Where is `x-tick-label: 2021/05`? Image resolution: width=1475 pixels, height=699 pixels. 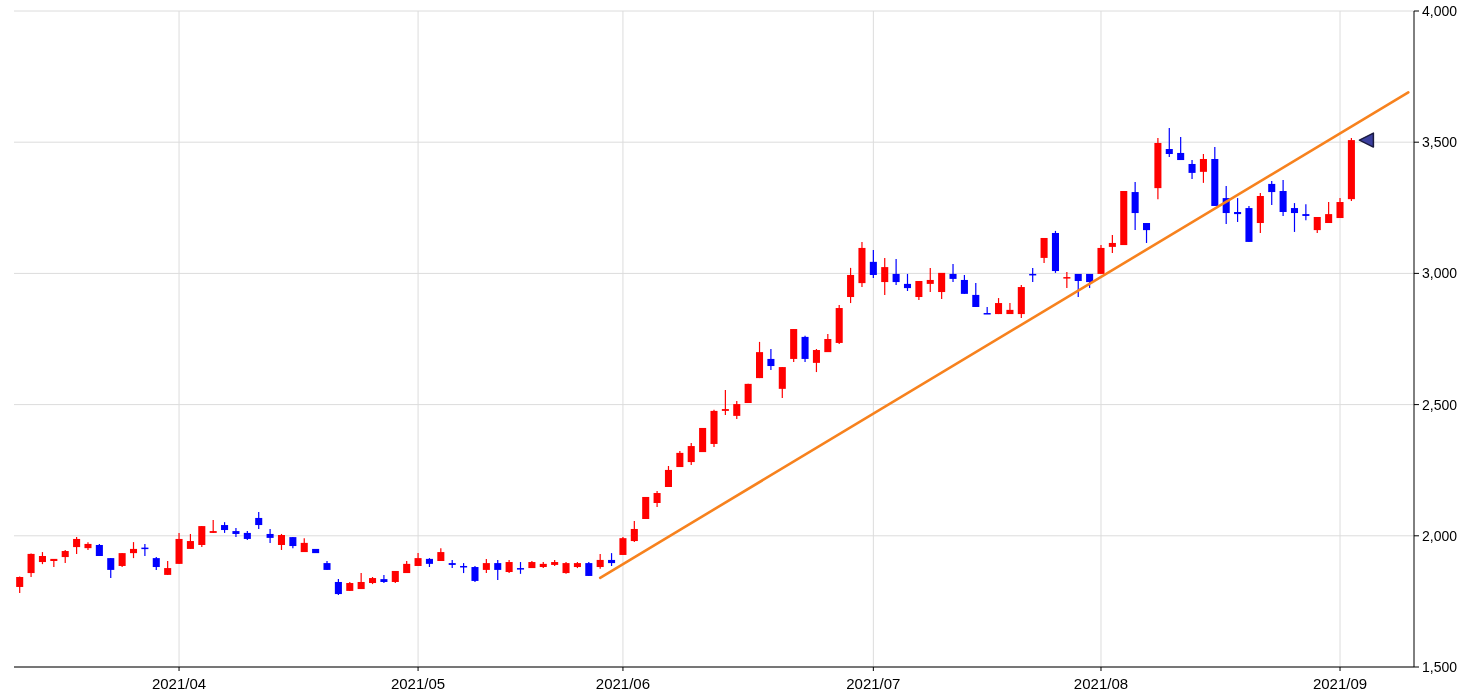
x-tick-label: 2021/05 is located at coordinates (418, 683).